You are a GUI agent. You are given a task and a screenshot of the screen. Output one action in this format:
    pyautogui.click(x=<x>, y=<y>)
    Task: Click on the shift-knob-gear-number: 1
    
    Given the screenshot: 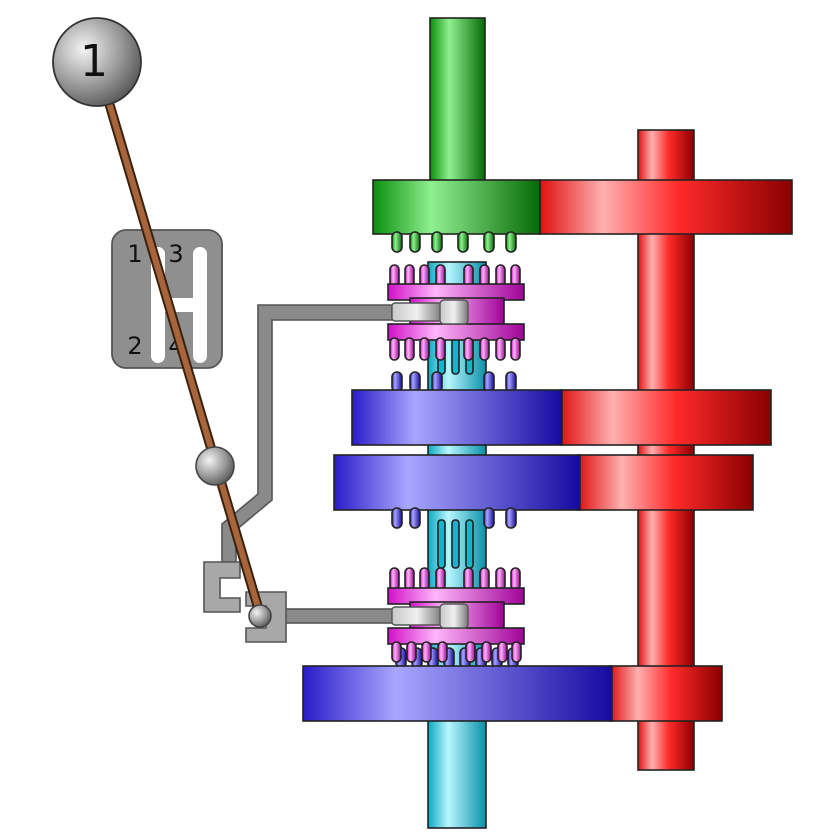 What is the action you would take?
    pyautogui.click(x=94, y=61)
    